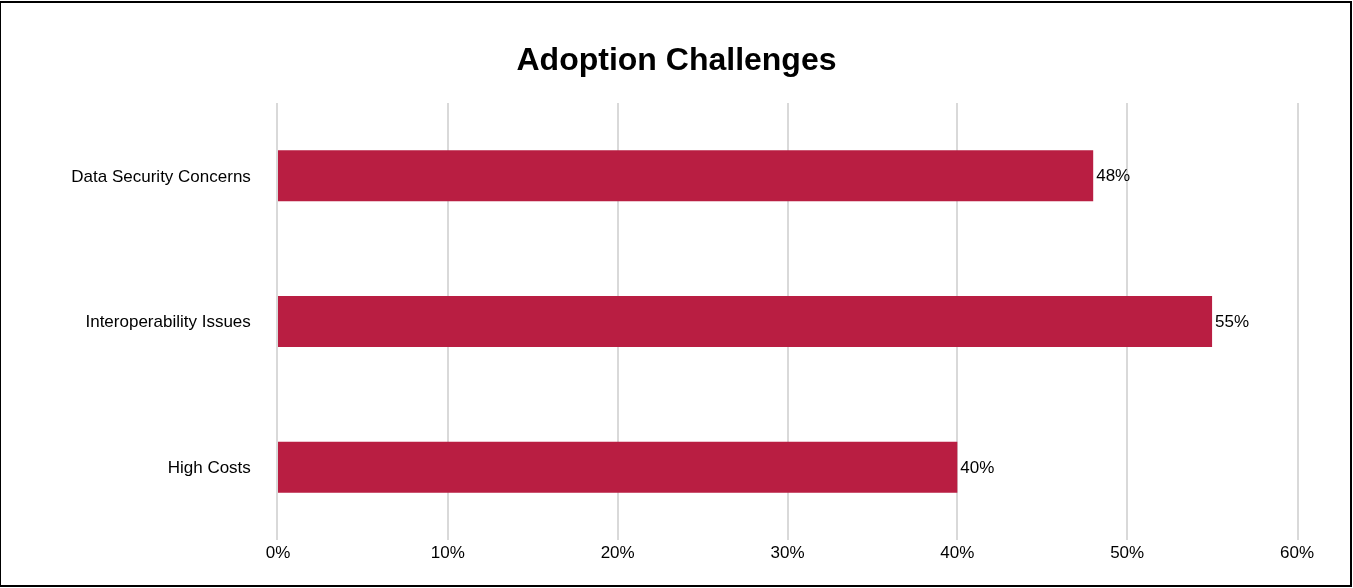 The width and height of the screenshot is (1353, 588). Describe the element at coordinates (168, 322) in the screenshot. I see `y-tick-label: Interoperability Issues` at that location.